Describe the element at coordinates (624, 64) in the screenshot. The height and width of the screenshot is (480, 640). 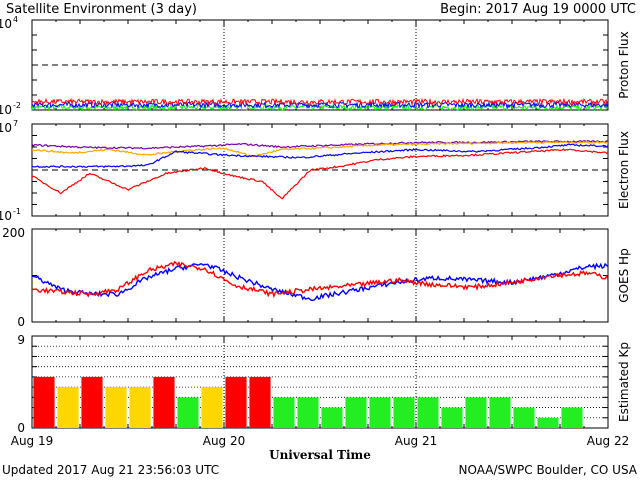
I see `proton-ylabel: Proton Flux` at that location.